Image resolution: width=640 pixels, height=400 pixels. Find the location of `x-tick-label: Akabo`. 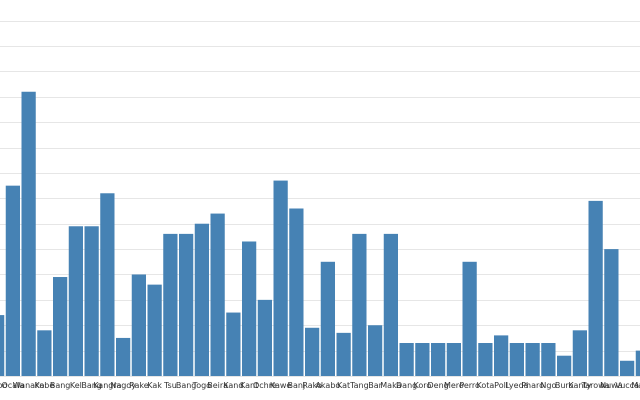

x-tick-label: Akabo is located at coordinates (327, 385).